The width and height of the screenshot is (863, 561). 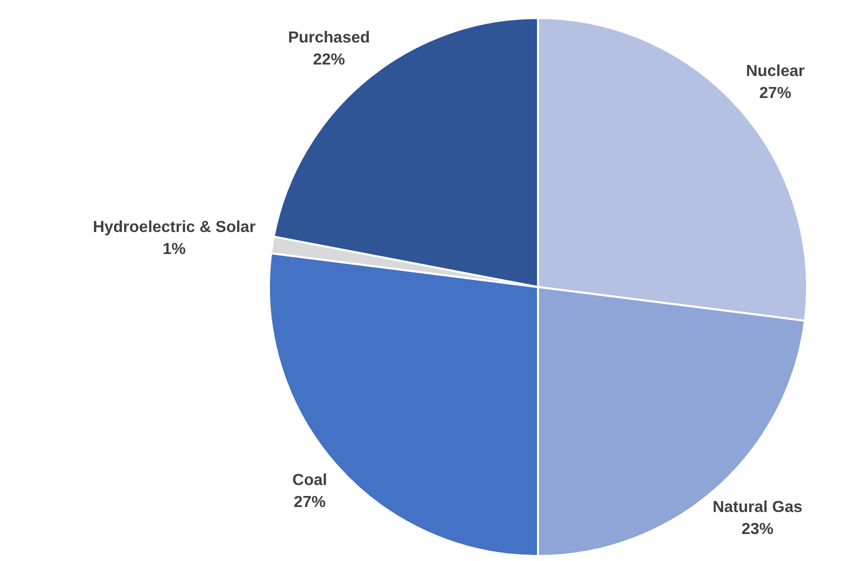 What do you see at coordinates (310, 480) in the screenshot?
I see `slice-label: Coal` at bounding box center [310, 480].